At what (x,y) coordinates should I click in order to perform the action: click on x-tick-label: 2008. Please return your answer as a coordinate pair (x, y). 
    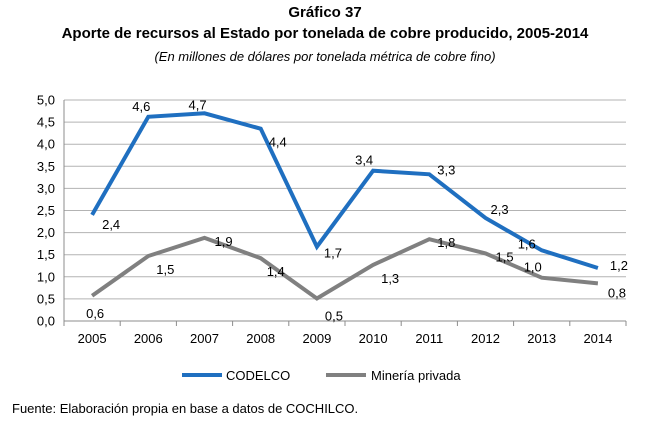
    Looking at the image, I should click on (260, 338).